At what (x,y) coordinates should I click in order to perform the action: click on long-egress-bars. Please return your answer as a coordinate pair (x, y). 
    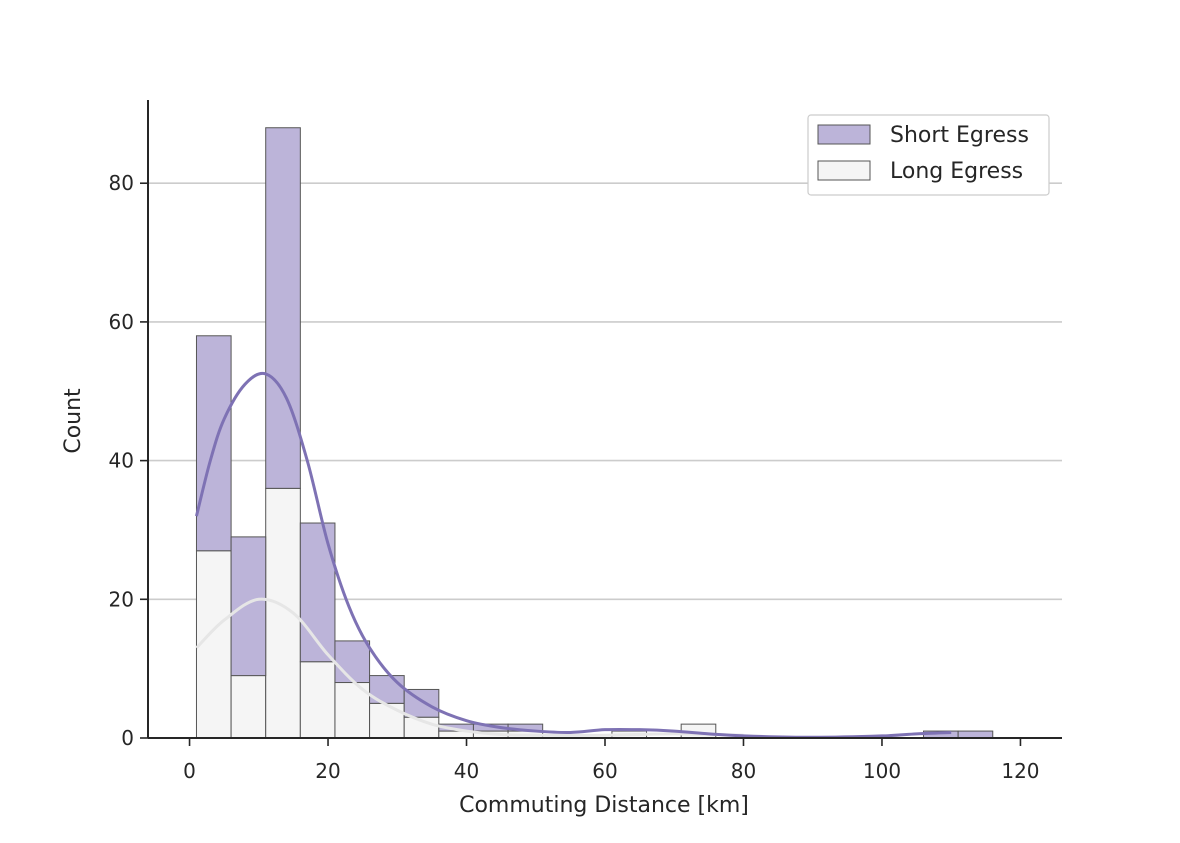
    Looking at the image, I should click on (456, 613).